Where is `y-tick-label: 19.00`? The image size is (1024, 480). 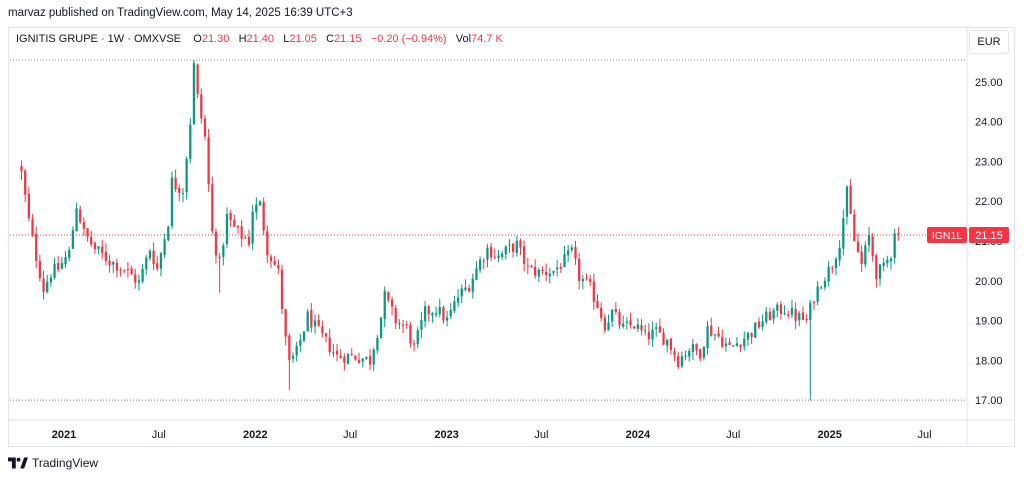 y-tick-label: 19.00 is located at coordinates (989, 322).